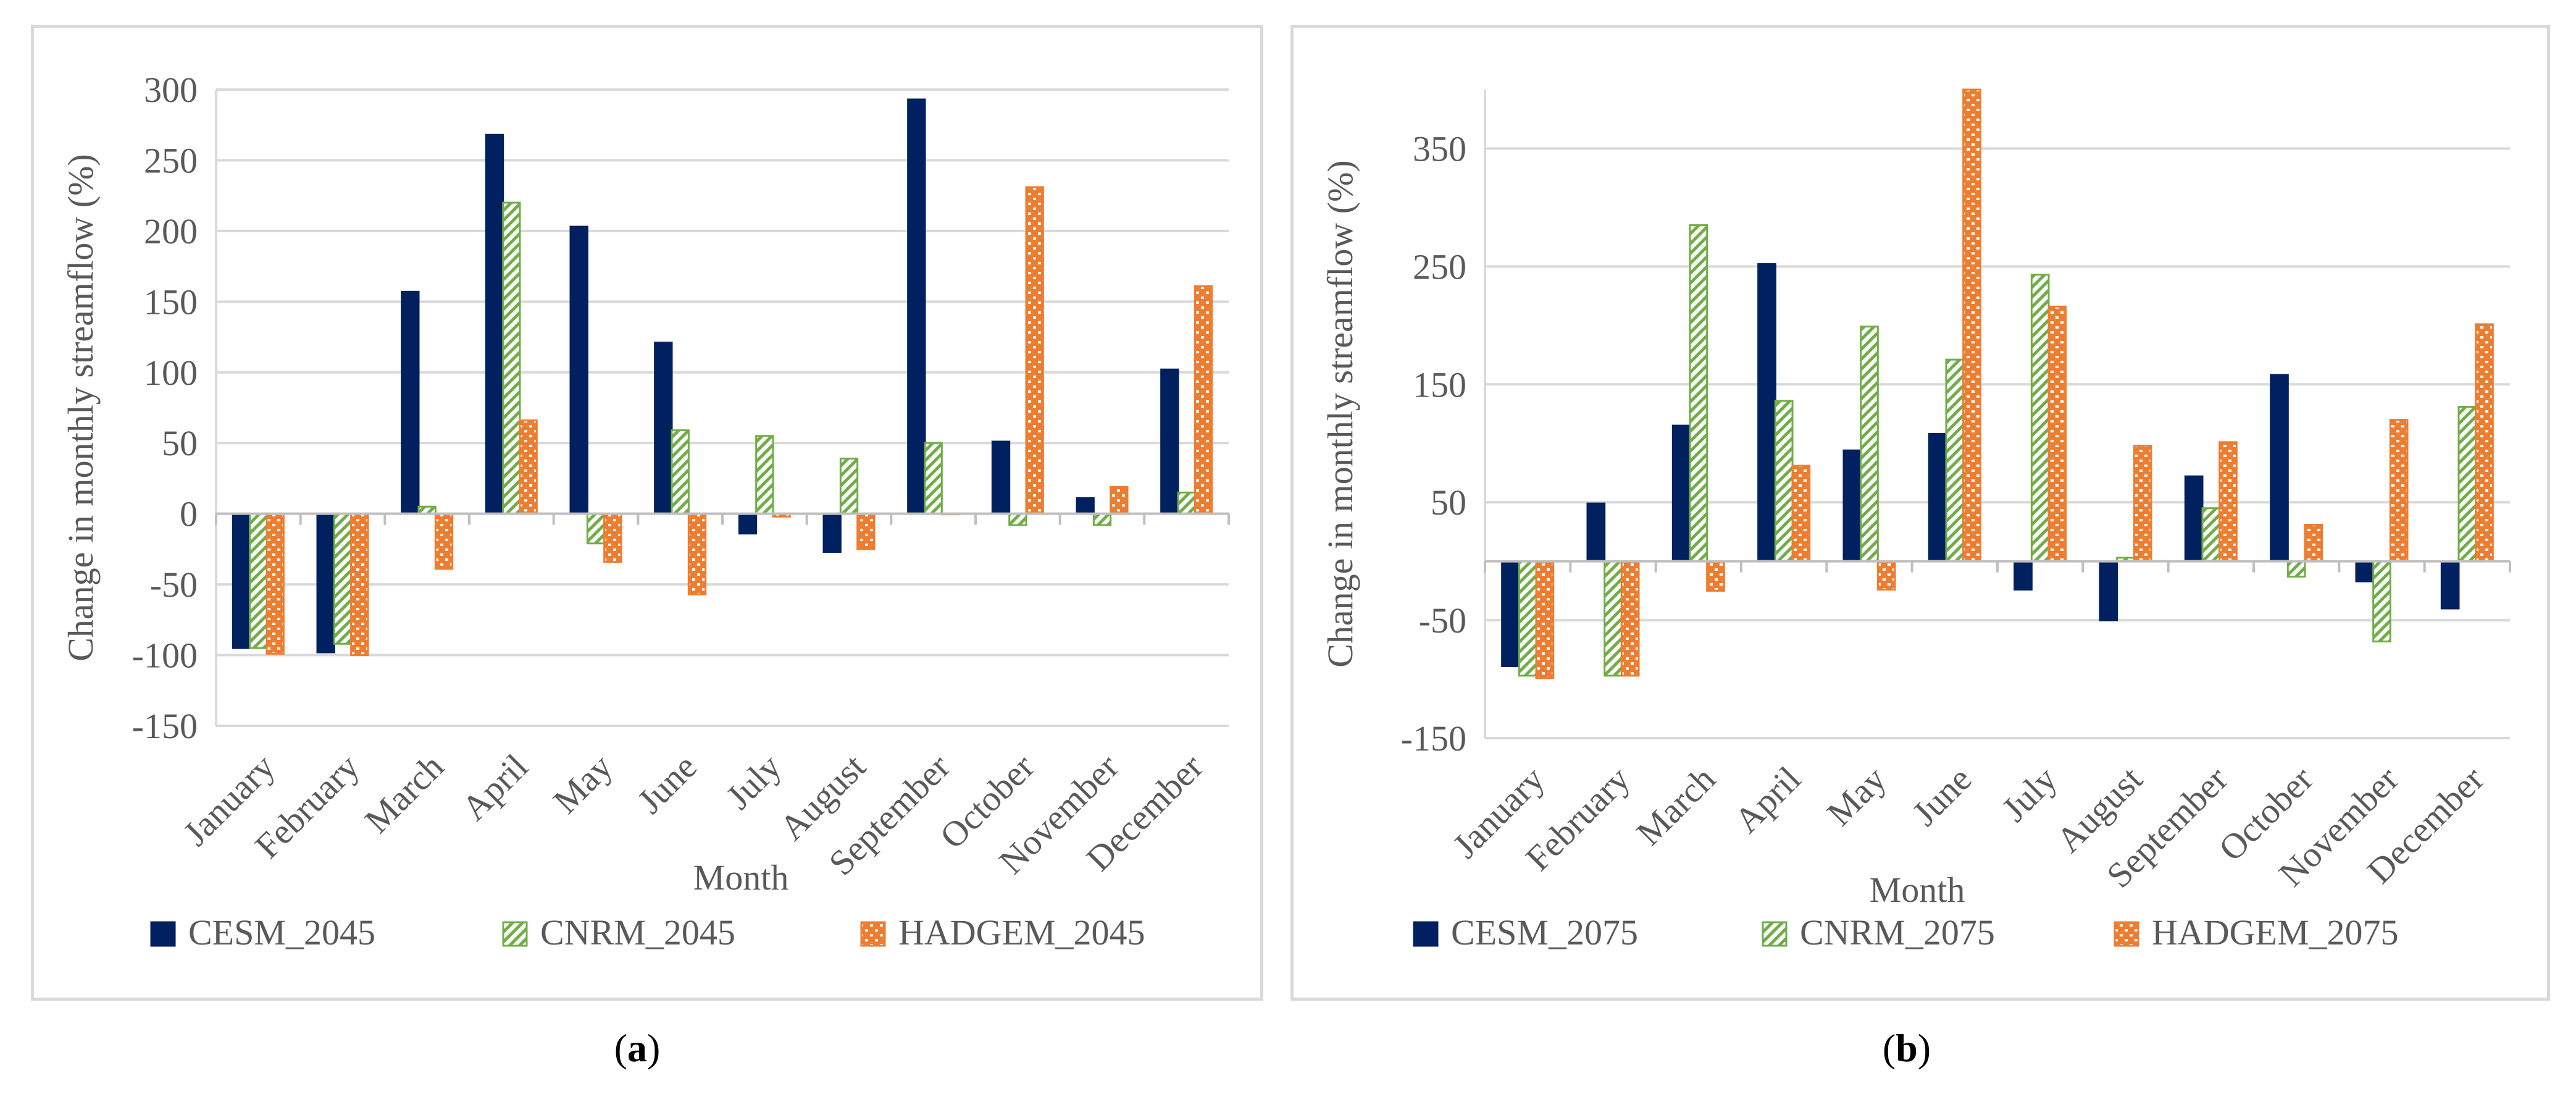 The width and height of the screenshot is (2576, 1102). What do you see at coordinates (2057, 434) in the screenshot?
I see `bar-HADGEM_2075-July` at bounding box center [2057, 434].